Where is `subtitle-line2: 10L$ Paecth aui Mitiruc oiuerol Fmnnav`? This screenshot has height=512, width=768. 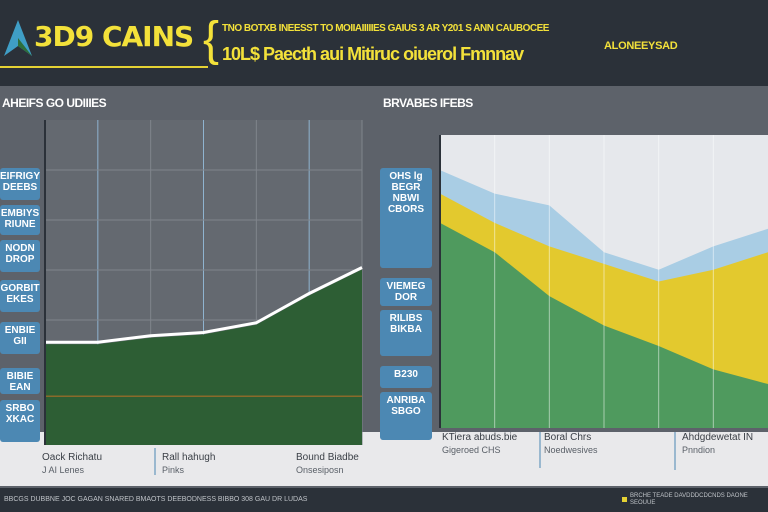 subtitle-line2: 10L$ Paecth aui Mitiruc oiuerol Fmnnav is located at coordinates (373, 54).